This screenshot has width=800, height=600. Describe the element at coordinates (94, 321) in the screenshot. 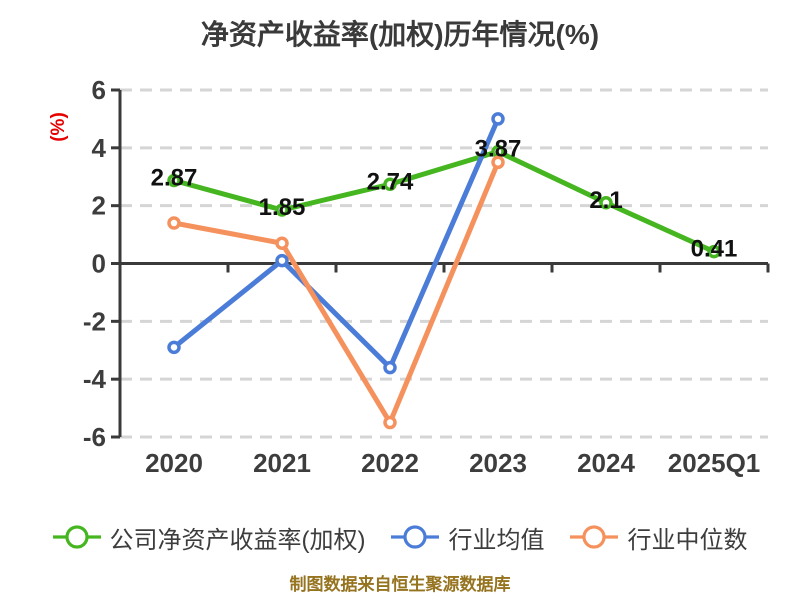

I see `y-tick-label: -2` at that location.